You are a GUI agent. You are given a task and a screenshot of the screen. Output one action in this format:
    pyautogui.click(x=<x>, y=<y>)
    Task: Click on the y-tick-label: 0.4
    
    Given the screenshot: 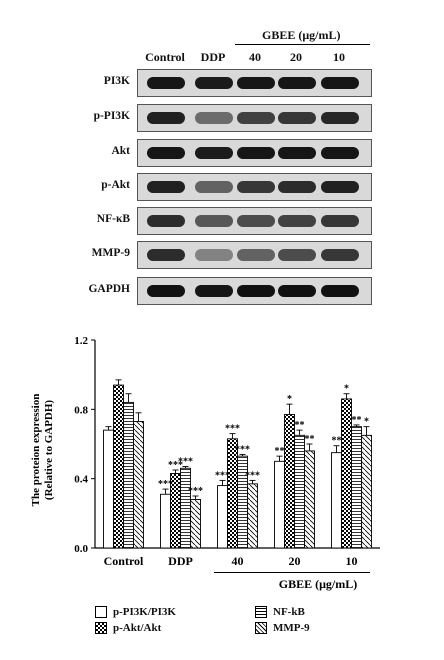 What is the action you would take?
    pyautogui.click(x=81, y=480)
    